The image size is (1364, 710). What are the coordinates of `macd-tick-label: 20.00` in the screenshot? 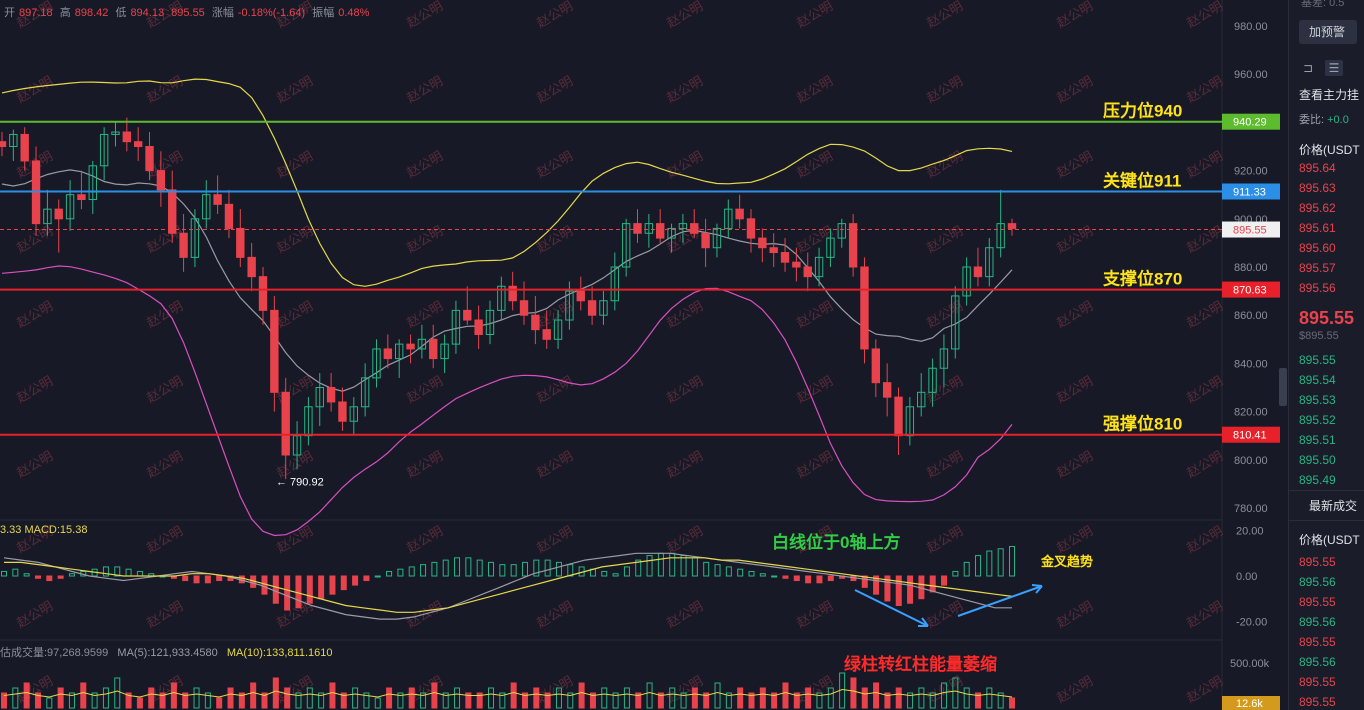 It's located at (1250, 532).